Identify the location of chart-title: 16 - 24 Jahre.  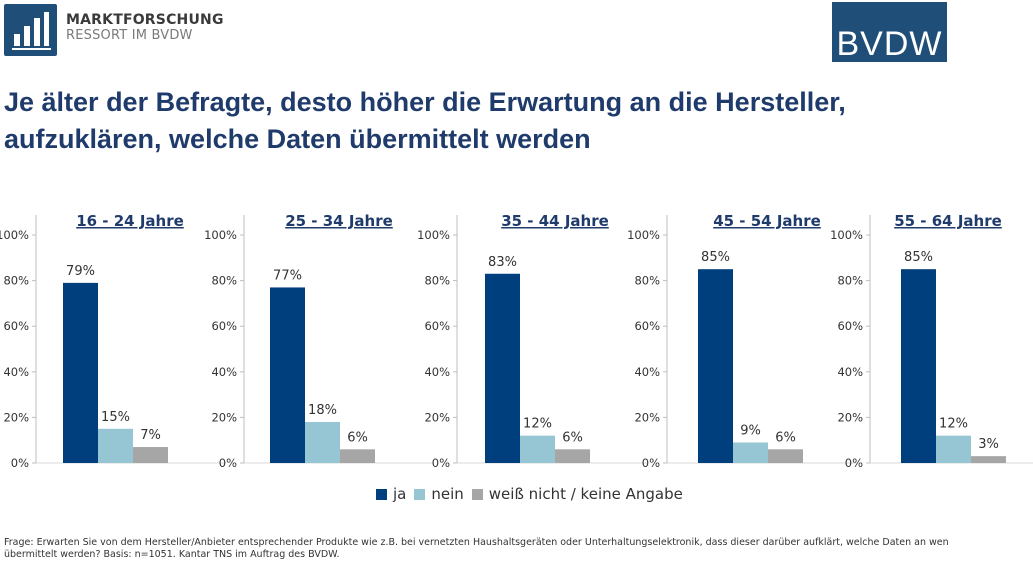
(130, 221).